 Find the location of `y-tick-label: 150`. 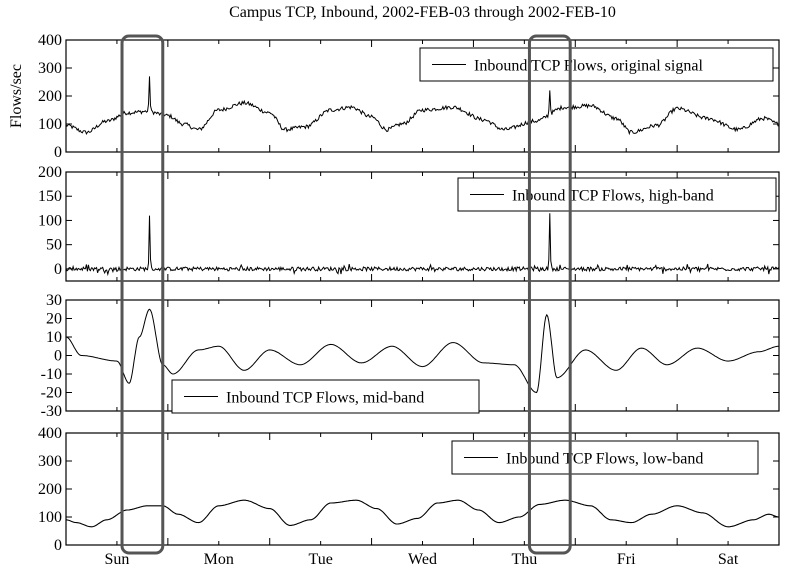

y-tick-label: 150 is located at coordinates (50, 196).